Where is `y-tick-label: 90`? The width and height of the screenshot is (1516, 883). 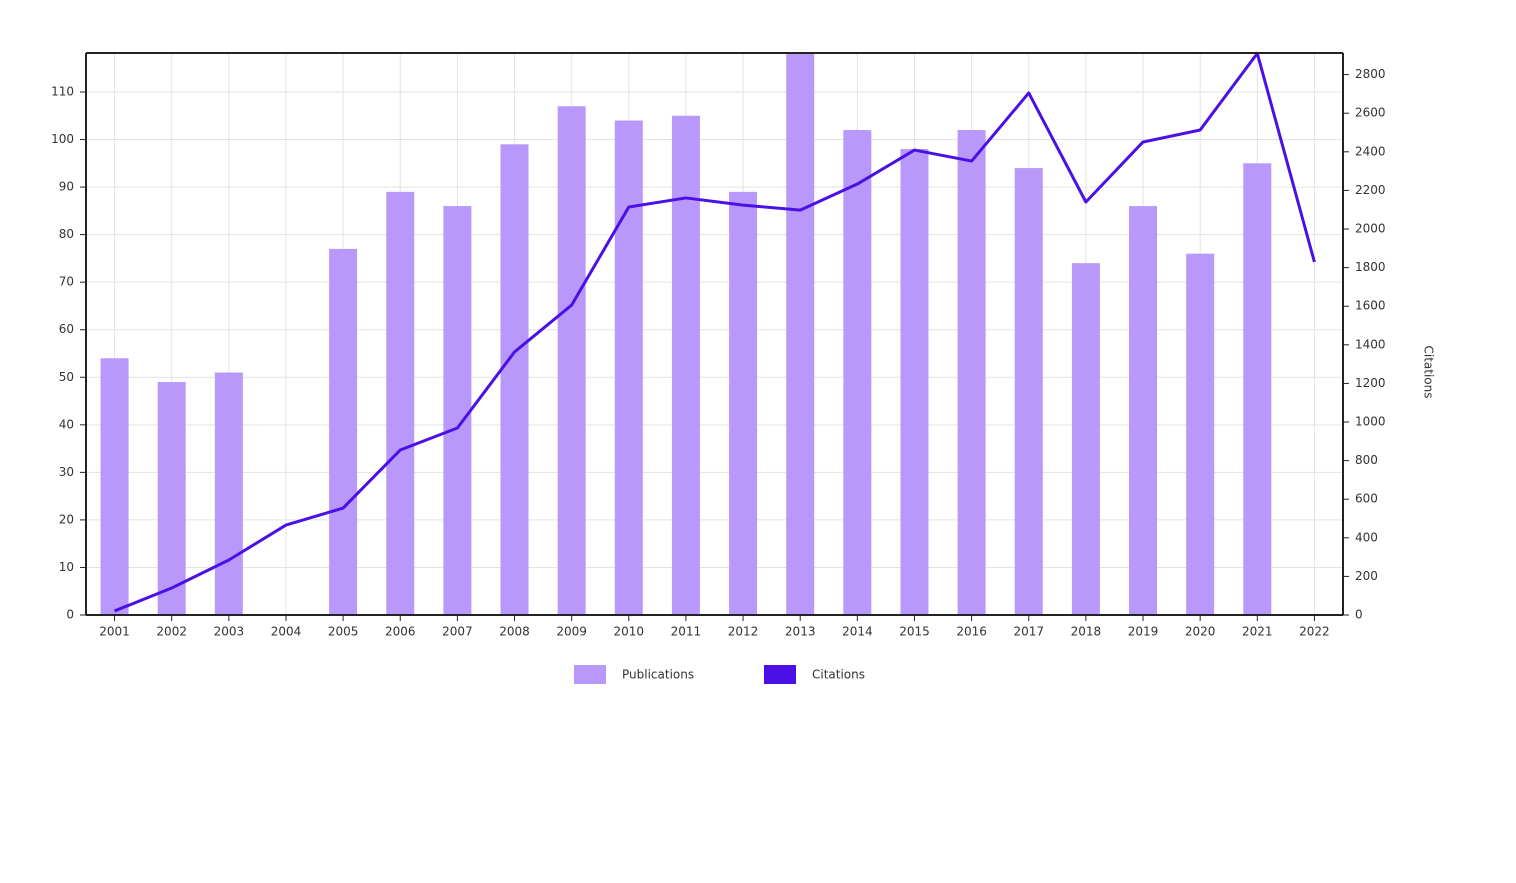
y-tick-label: 90 is located at coordinates (66, 187).